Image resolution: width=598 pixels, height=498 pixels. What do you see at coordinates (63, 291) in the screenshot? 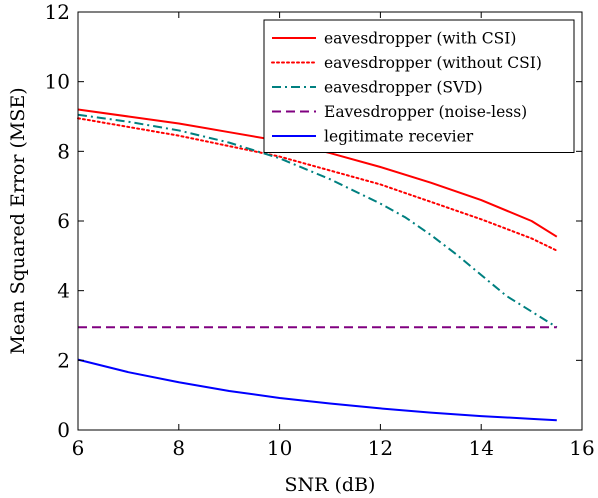
I see `y-tick-label: 4` at bounding box center [63, 291].